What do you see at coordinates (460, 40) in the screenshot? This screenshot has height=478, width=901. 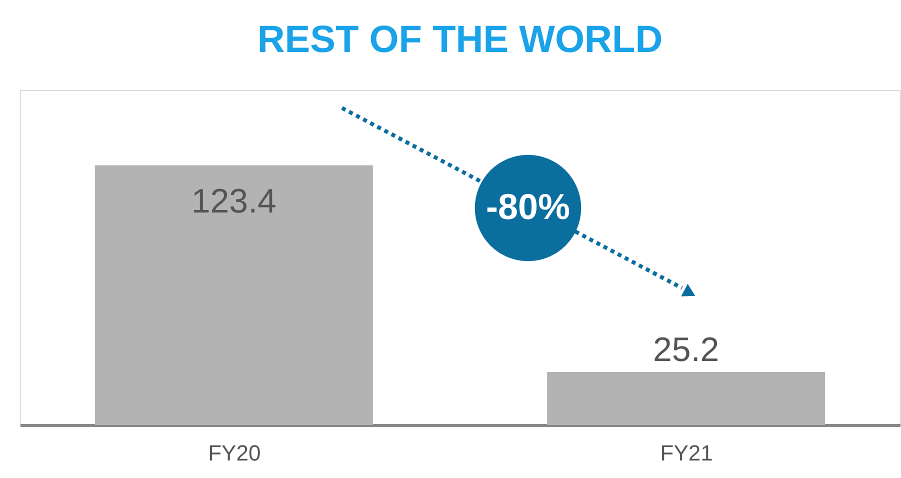 I see `chart-title: REST OF THE WORLD` at bounding box center [460, 40].